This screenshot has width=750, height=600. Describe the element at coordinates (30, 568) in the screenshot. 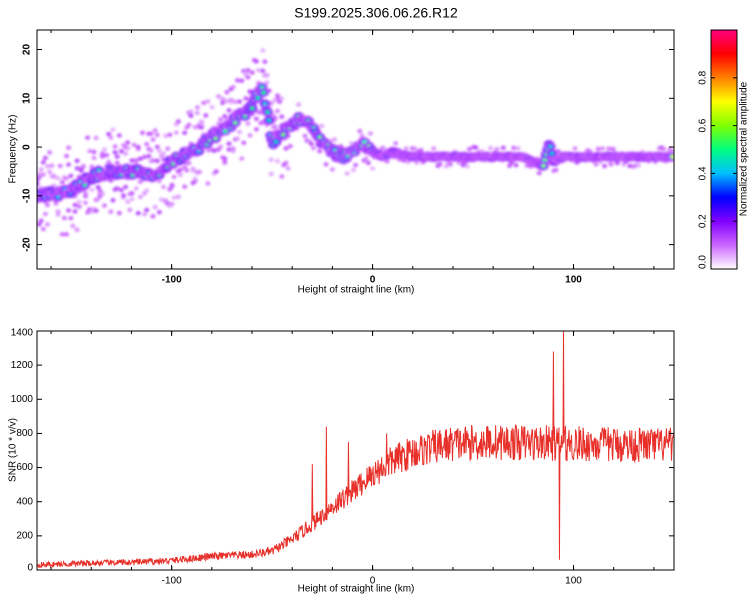

I see `snr-ytick-label: 0` at that location.